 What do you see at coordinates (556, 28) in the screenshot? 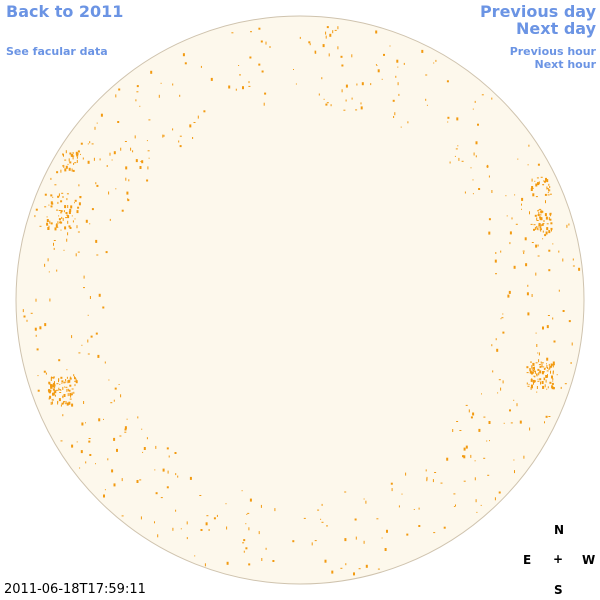
I see `next-day-link: Next day` at bounding box center [556, 28].